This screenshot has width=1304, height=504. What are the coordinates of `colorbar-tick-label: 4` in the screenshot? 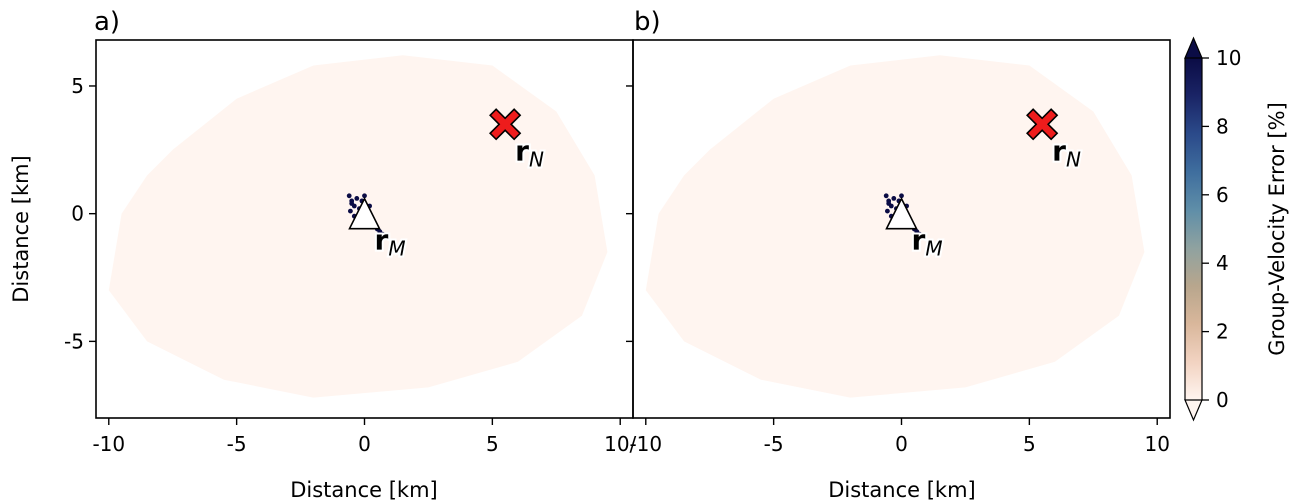 It's located at (1222, 263).